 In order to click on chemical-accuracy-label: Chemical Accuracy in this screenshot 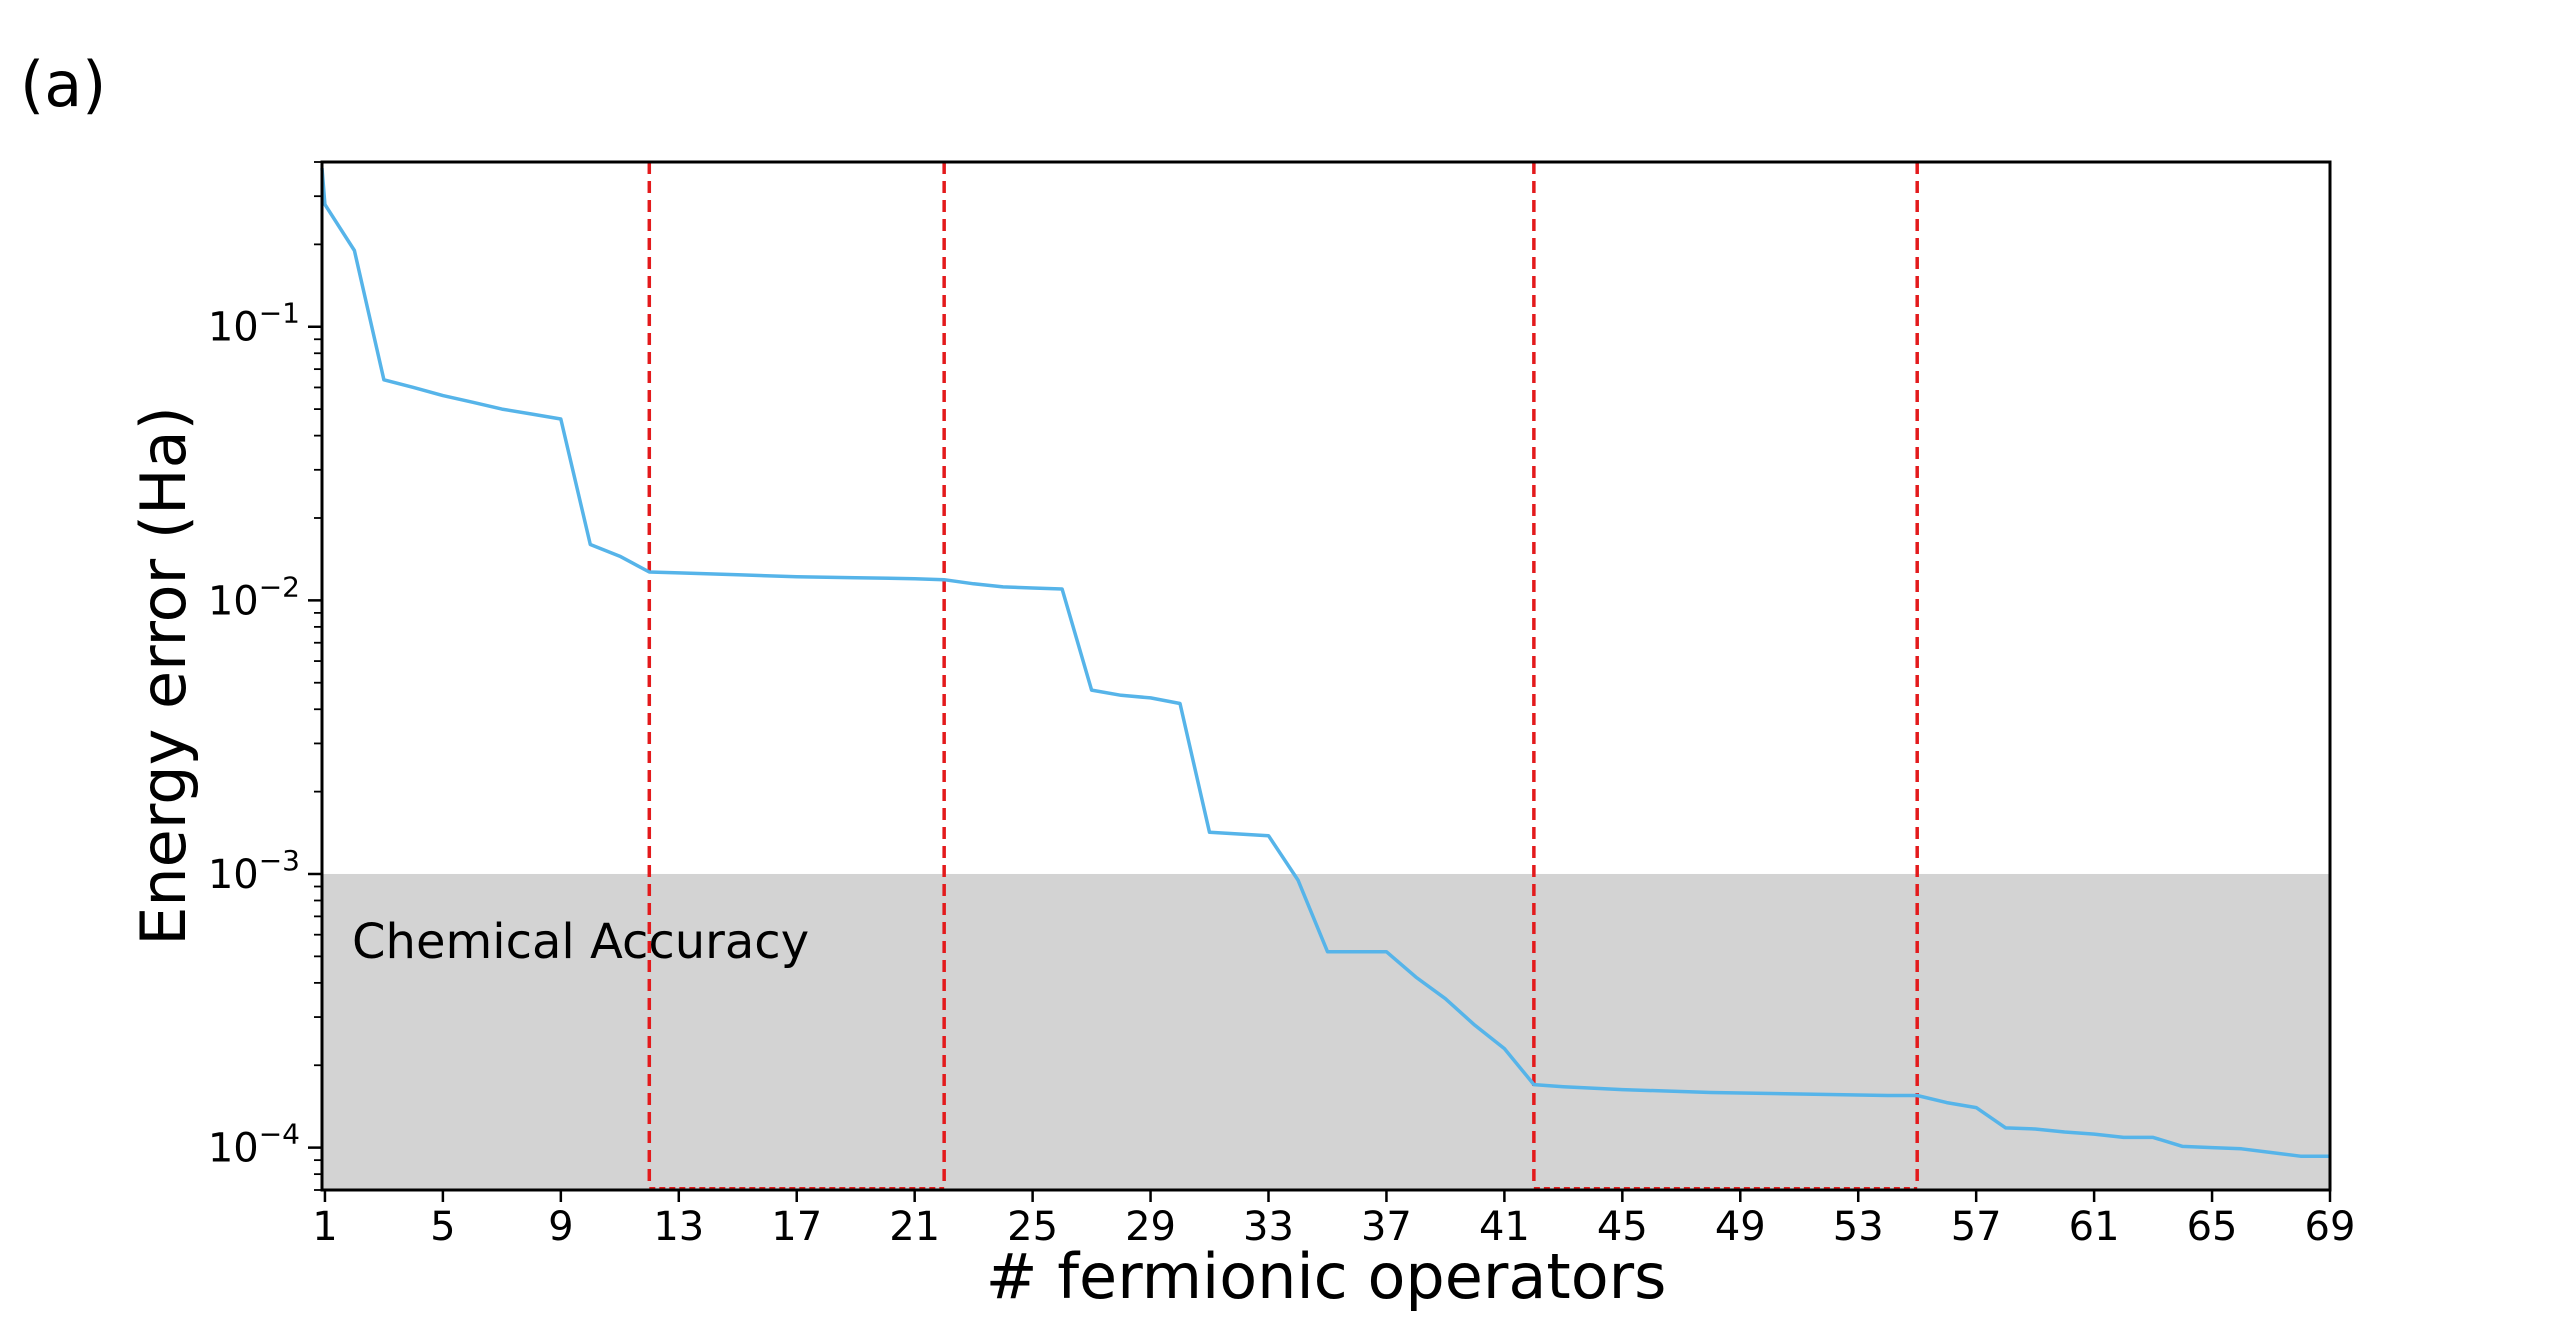, I will do `click(580, 942)`.